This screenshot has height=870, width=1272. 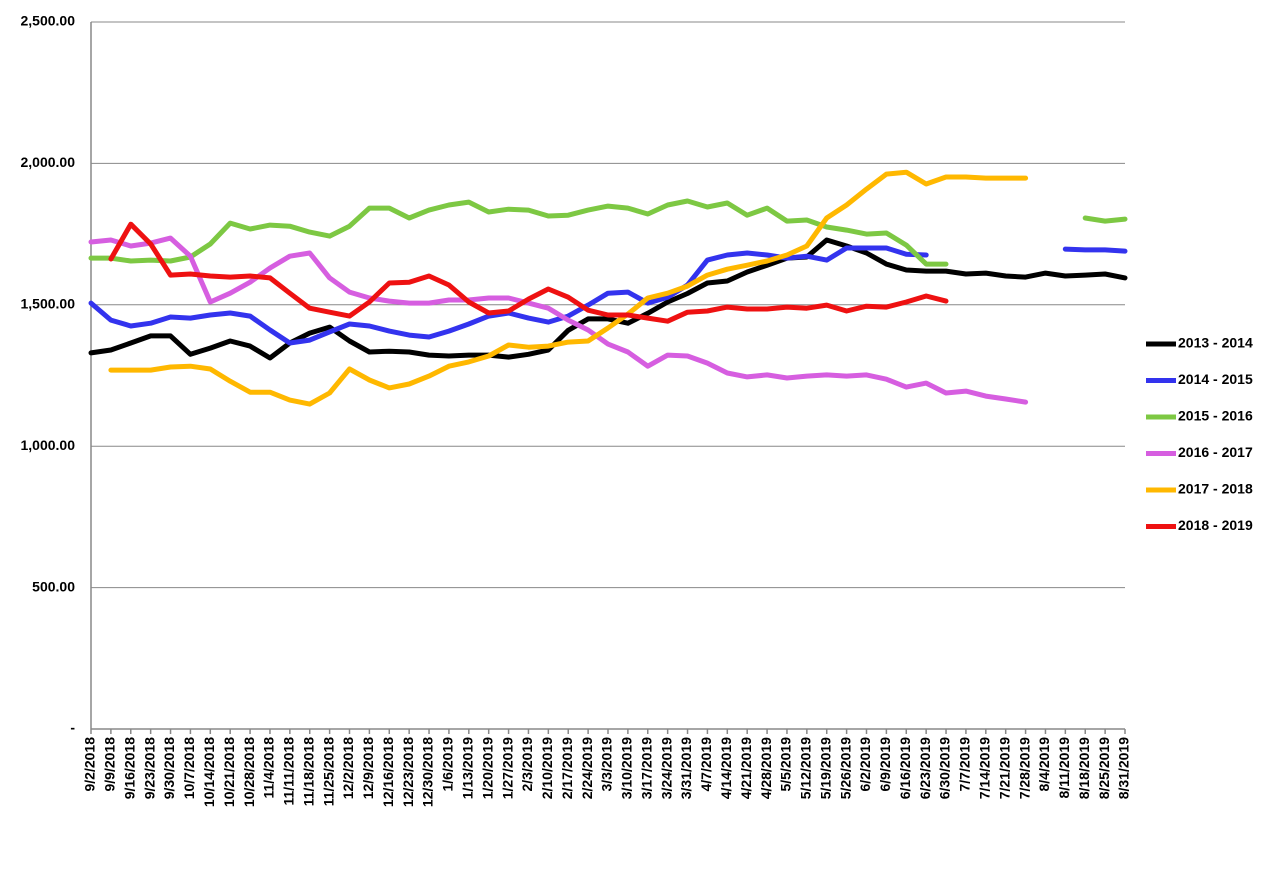 I want to click on x-tick-label: 6/2/2019, so click(x=865, y=764).